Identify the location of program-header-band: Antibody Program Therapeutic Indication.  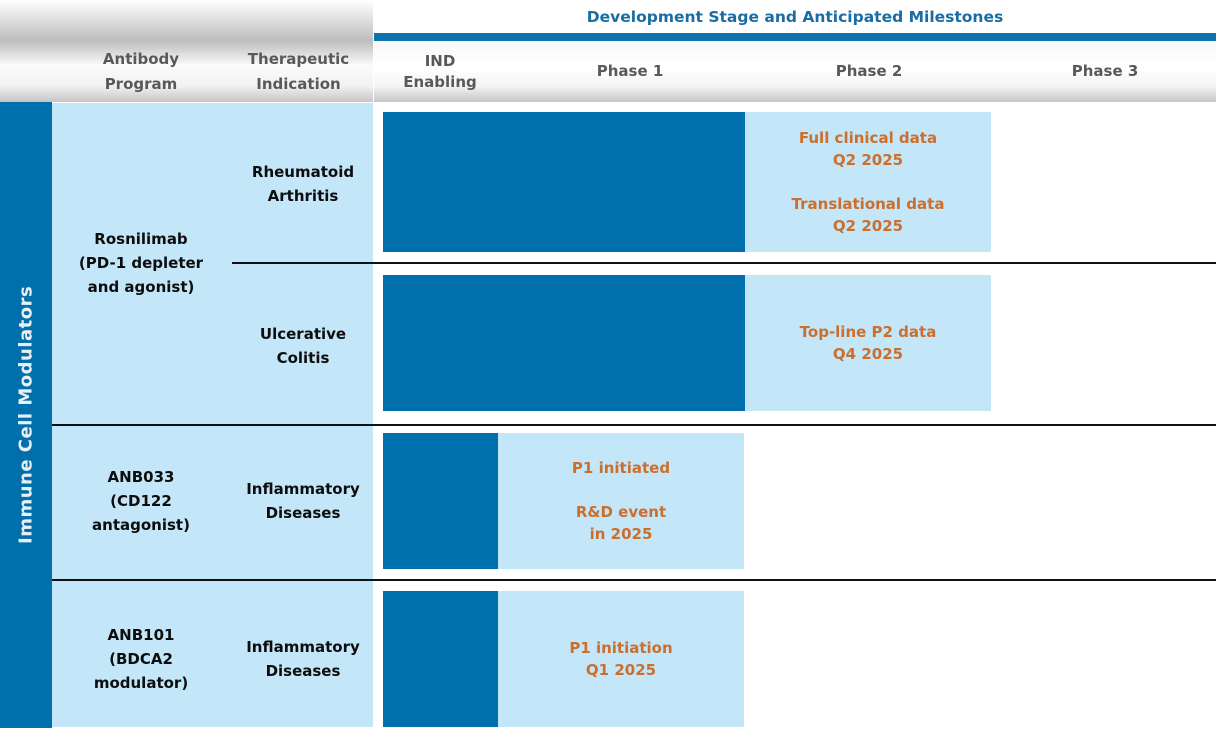
(186, 51).